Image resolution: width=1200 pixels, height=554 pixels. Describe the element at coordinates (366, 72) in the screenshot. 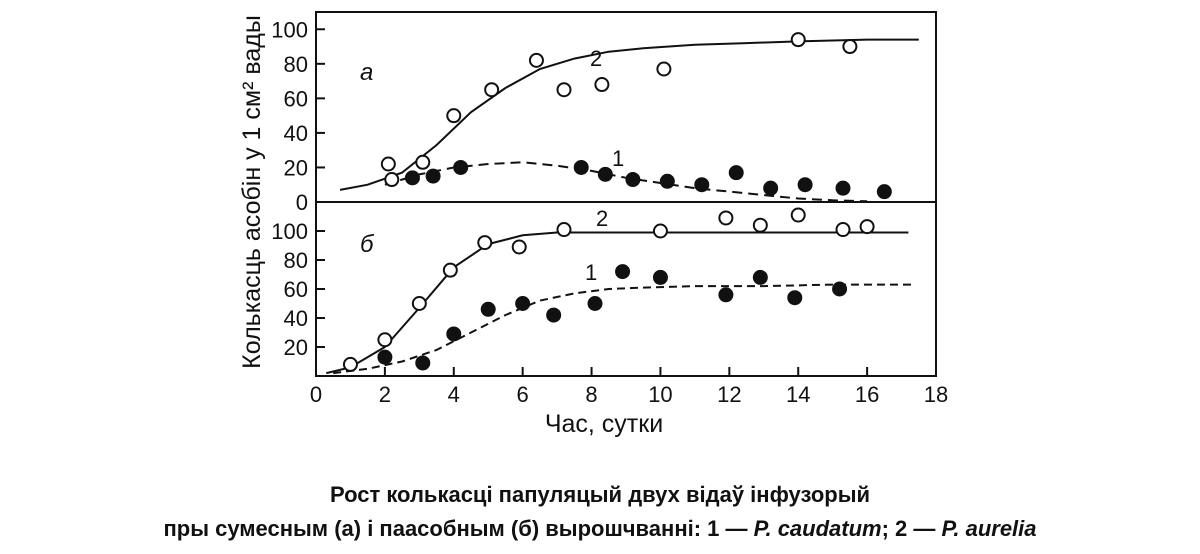

I see `panel-a-letter: а` at that location.